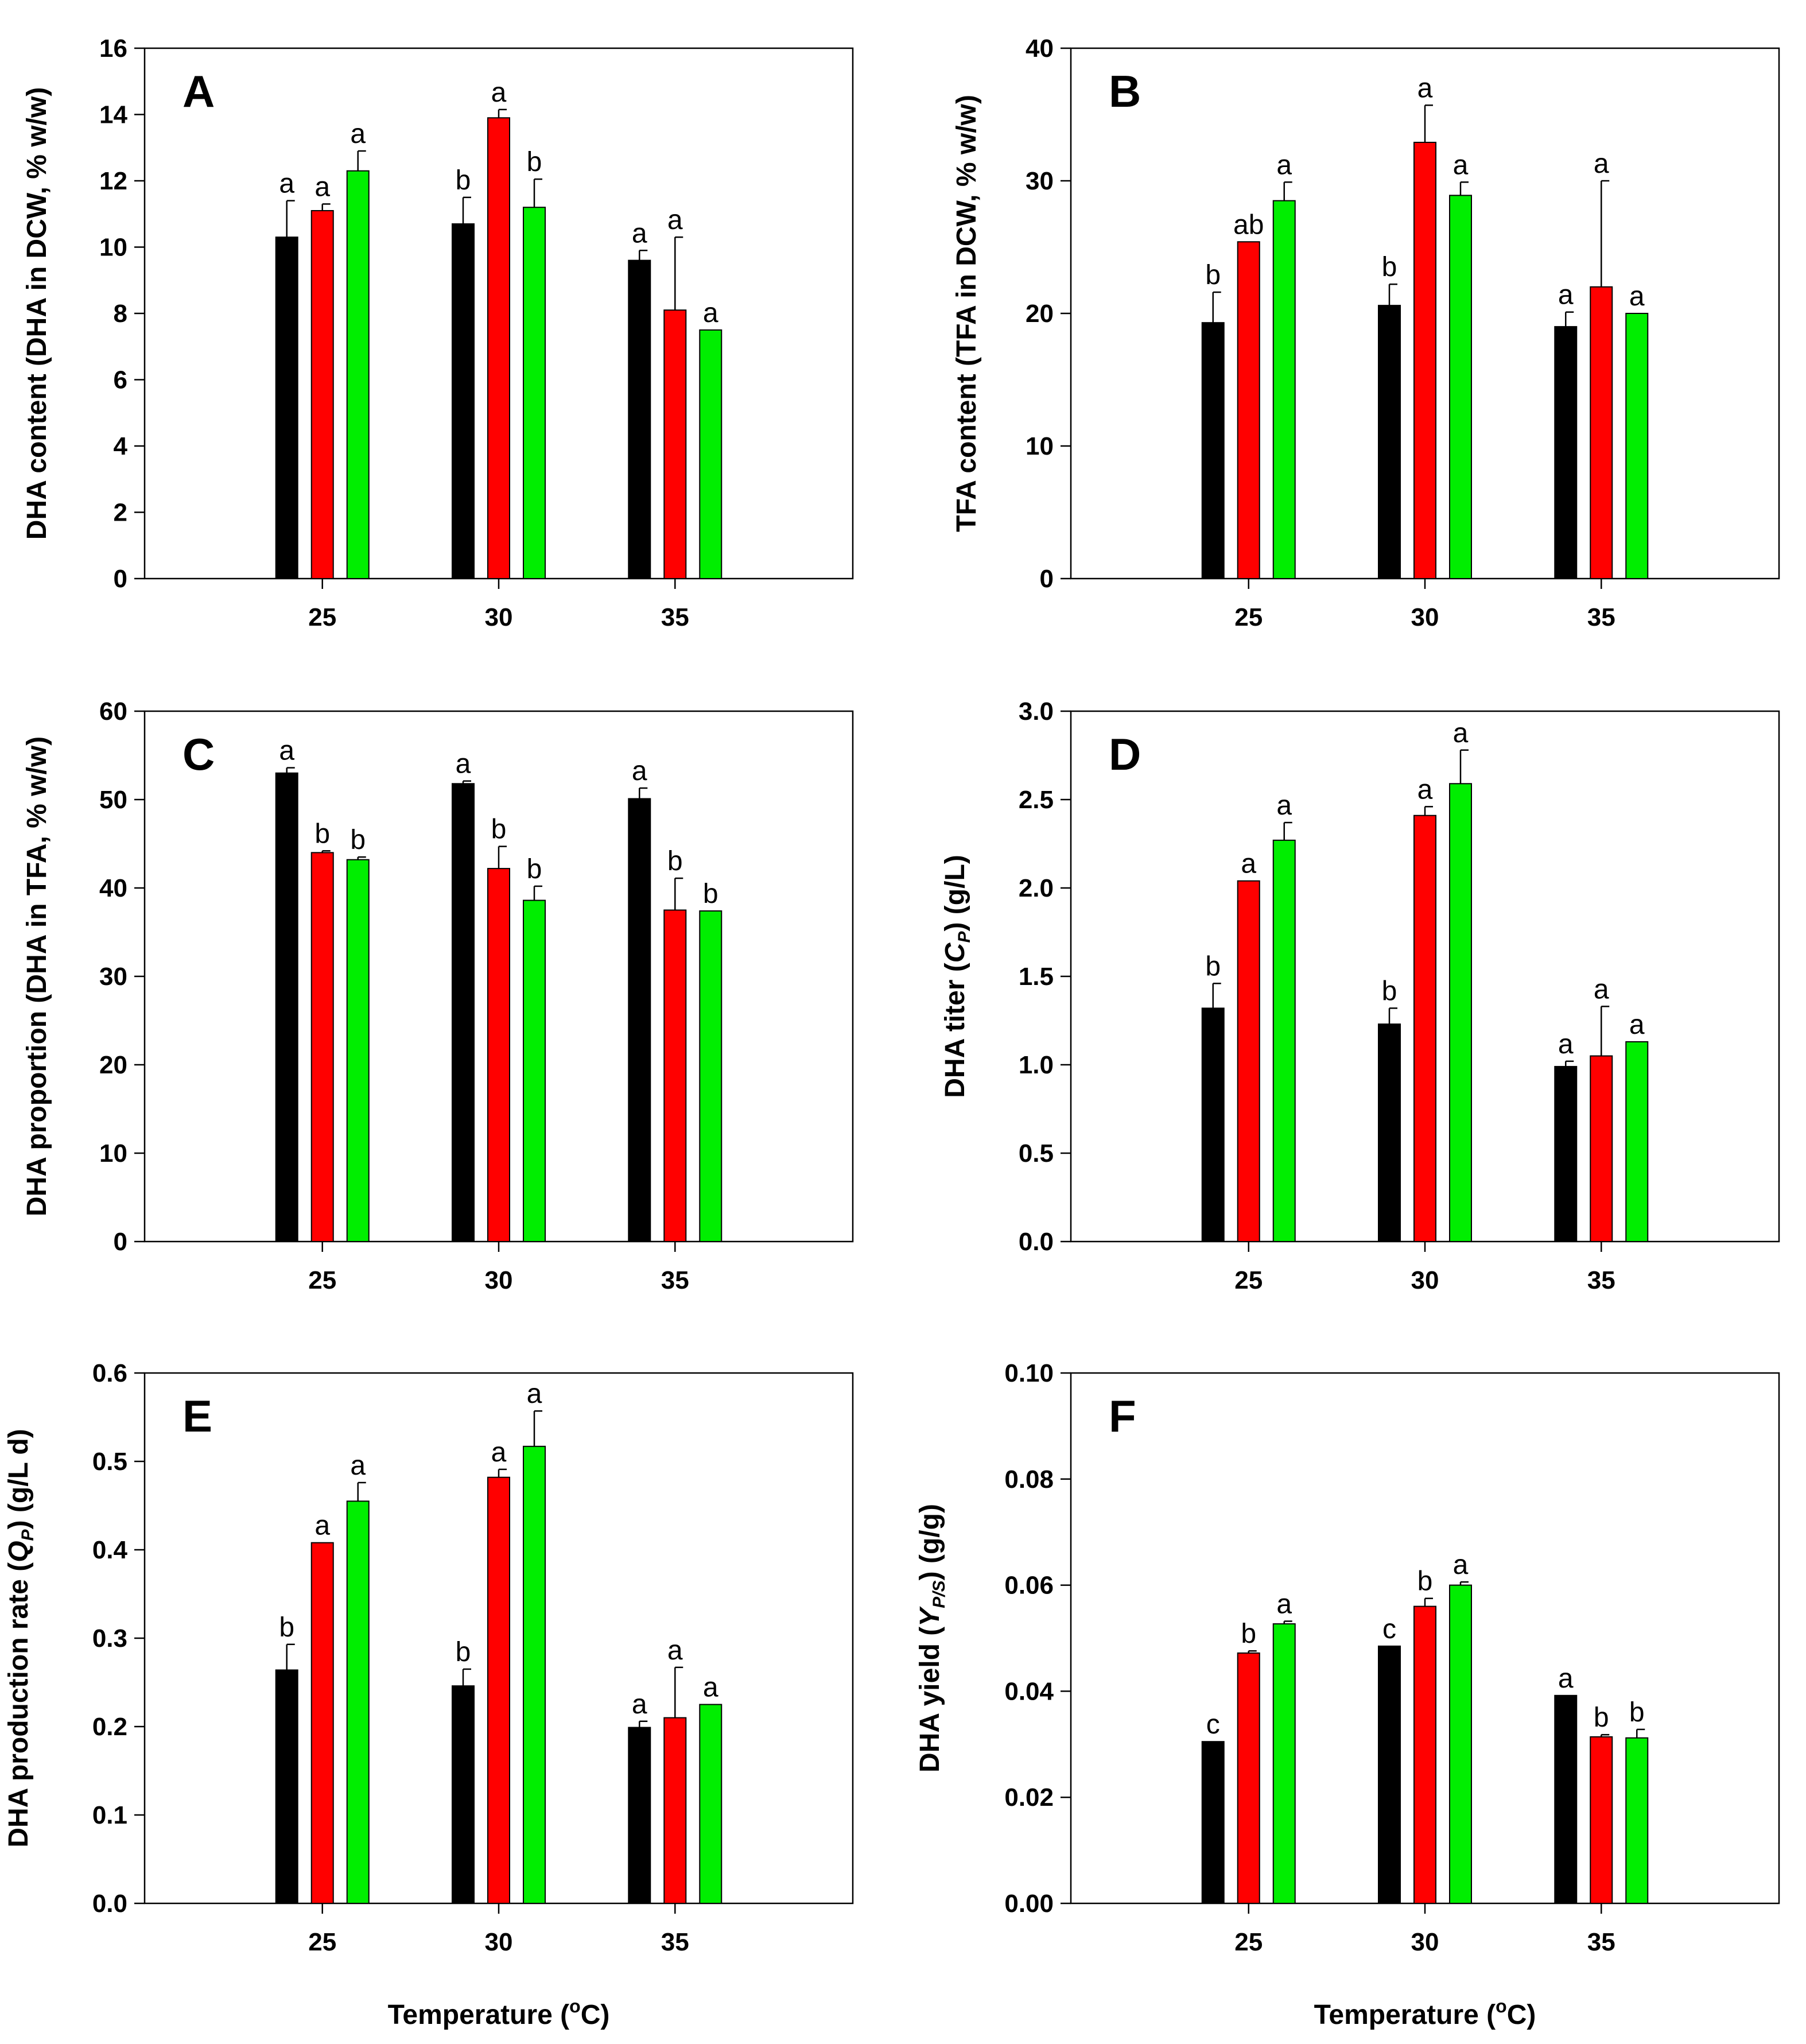 The image size is (1806, 2044). Describe the element at coordinates (1125, 91) in the screenshot. I see `panel-letter: B` at that location.